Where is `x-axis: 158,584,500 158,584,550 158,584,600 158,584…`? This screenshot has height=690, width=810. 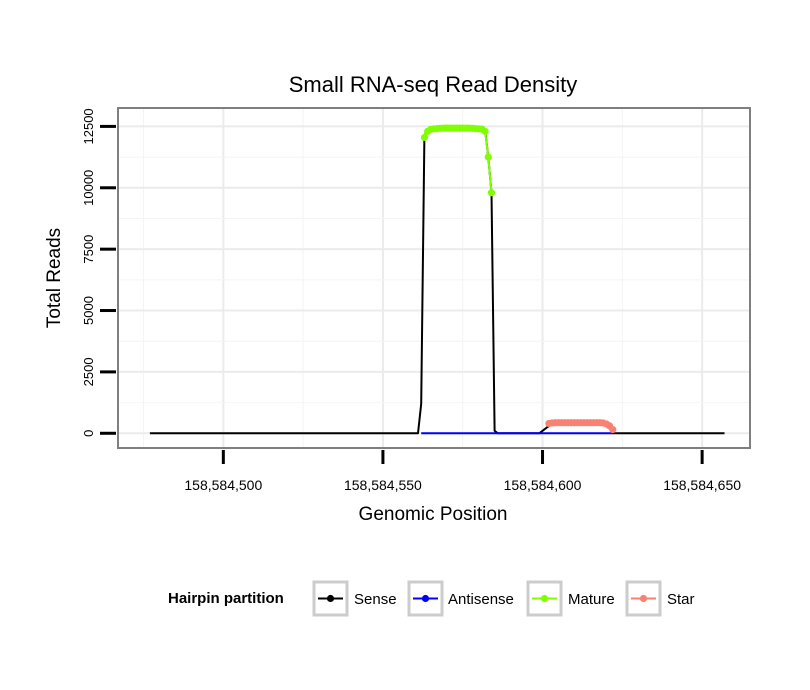
x-axis: 158,584,500 158,584,550 158,584,600 158,584… is located at coordinates (462, 471).